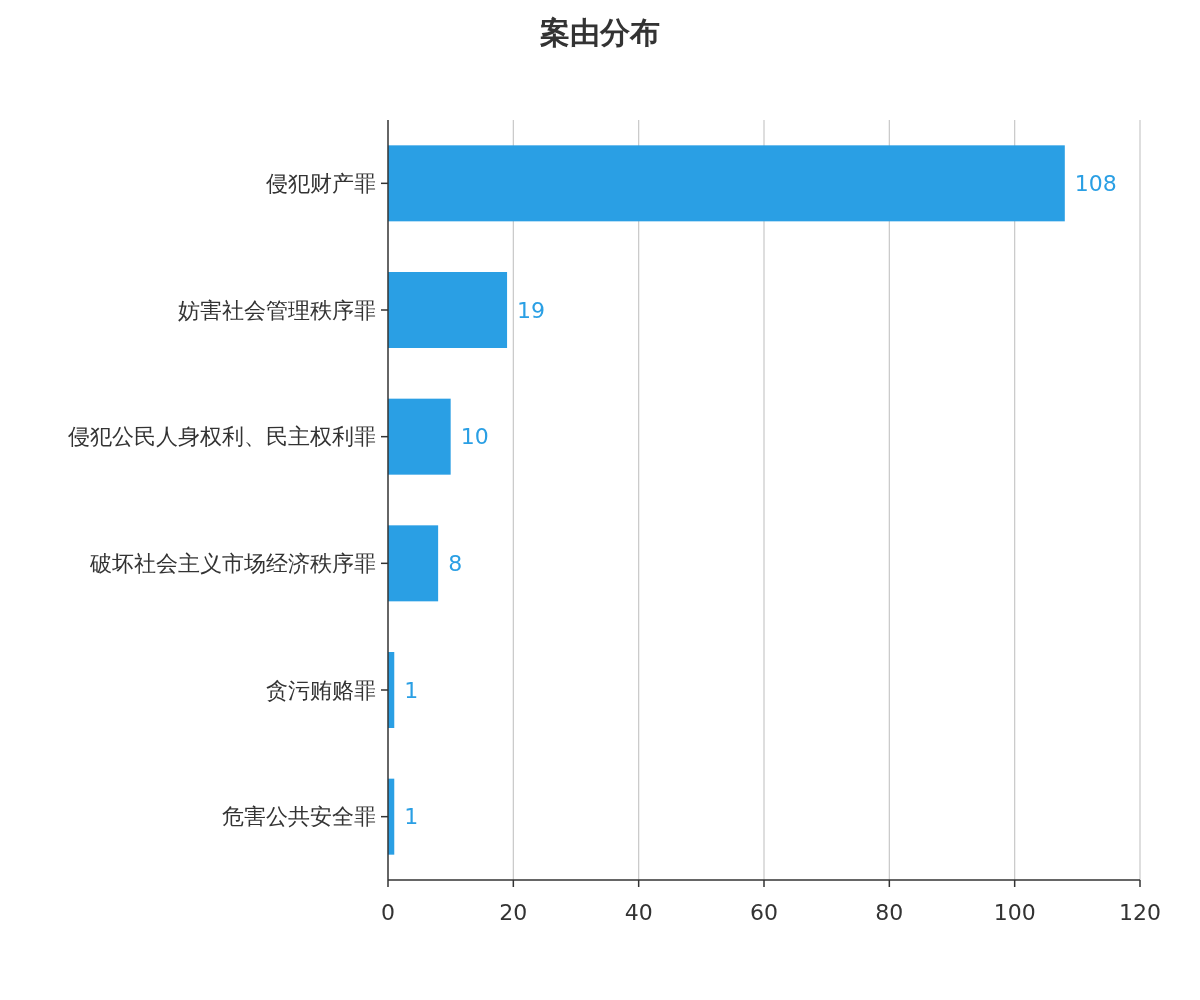 This screenshot has width=1200, height=1000. Describe the element at coordinates (232, 564) in the screenshot. I see `y-tick-label: 破坏社会主义市场经济秩序罪` at that location.